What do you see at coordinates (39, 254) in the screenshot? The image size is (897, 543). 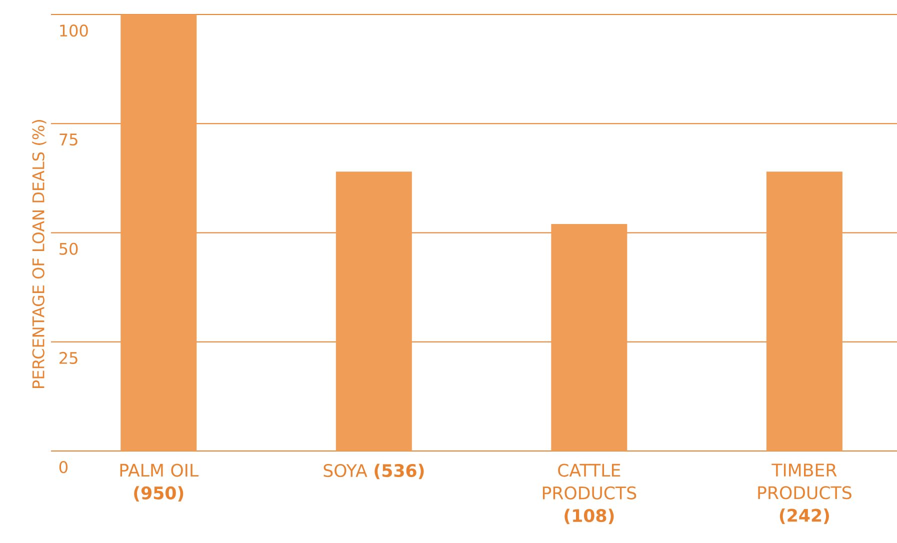 I see `y-axis-title: PERCENTAGE OF LOAN DEALS (%)` at bounding box center [39, 254].